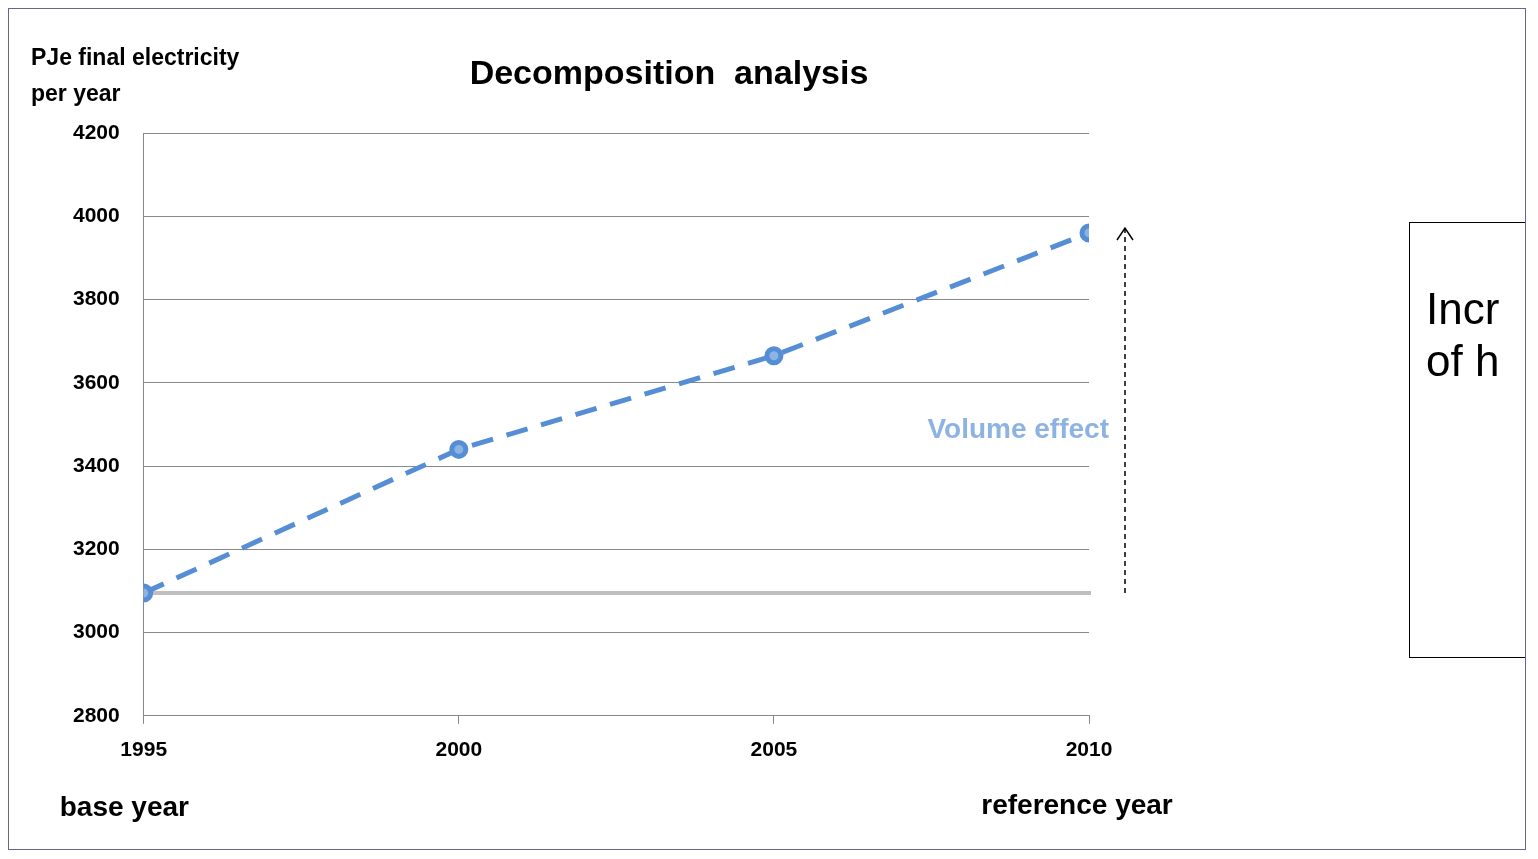 The image size is (1538, 859). What do you see at coordinates (96, 714) in the screenshot?
I see `y-tick-label: 2800` at bounding box center [96, 714].